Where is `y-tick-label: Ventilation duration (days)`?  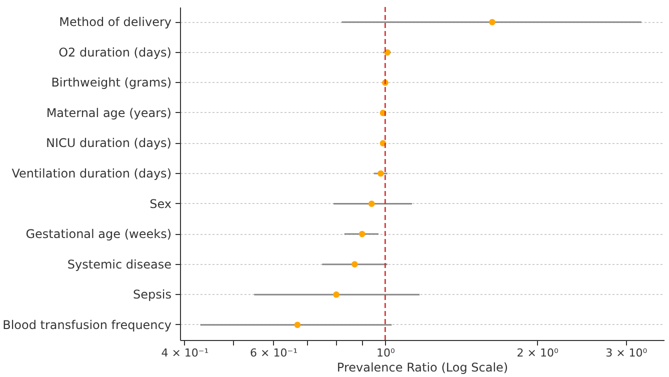
y-tick-label: Ventilation duration (days) is located at coordinates (92, 173).